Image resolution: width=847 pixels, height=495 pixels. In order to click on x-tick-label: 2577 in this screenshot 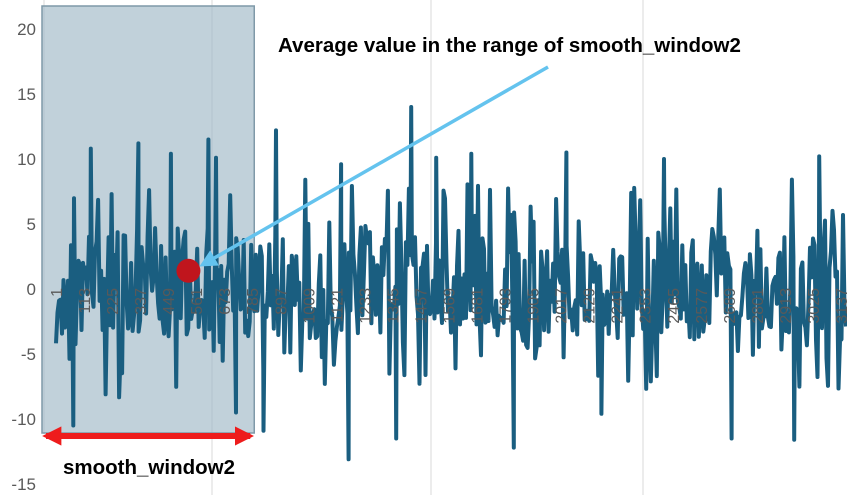, I will do `click(702, 306)`.